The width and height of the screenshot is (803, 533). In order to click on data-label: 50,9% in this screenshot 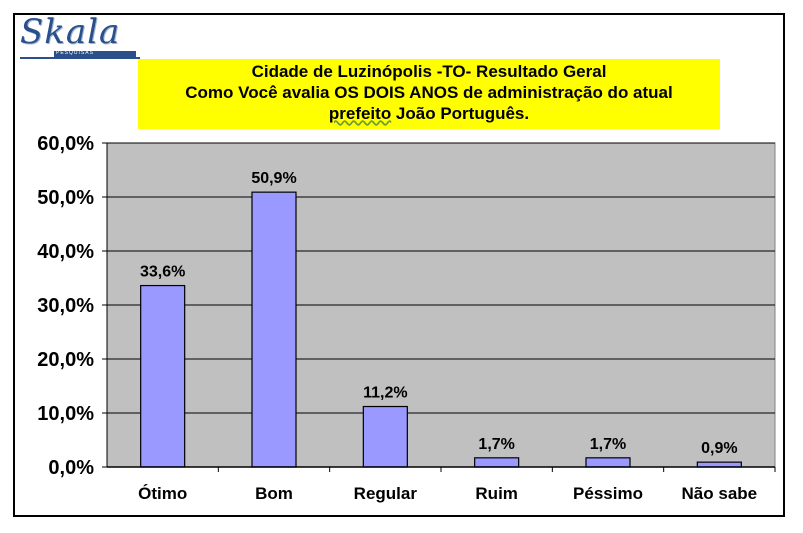, I will do `click(273, 178)`.